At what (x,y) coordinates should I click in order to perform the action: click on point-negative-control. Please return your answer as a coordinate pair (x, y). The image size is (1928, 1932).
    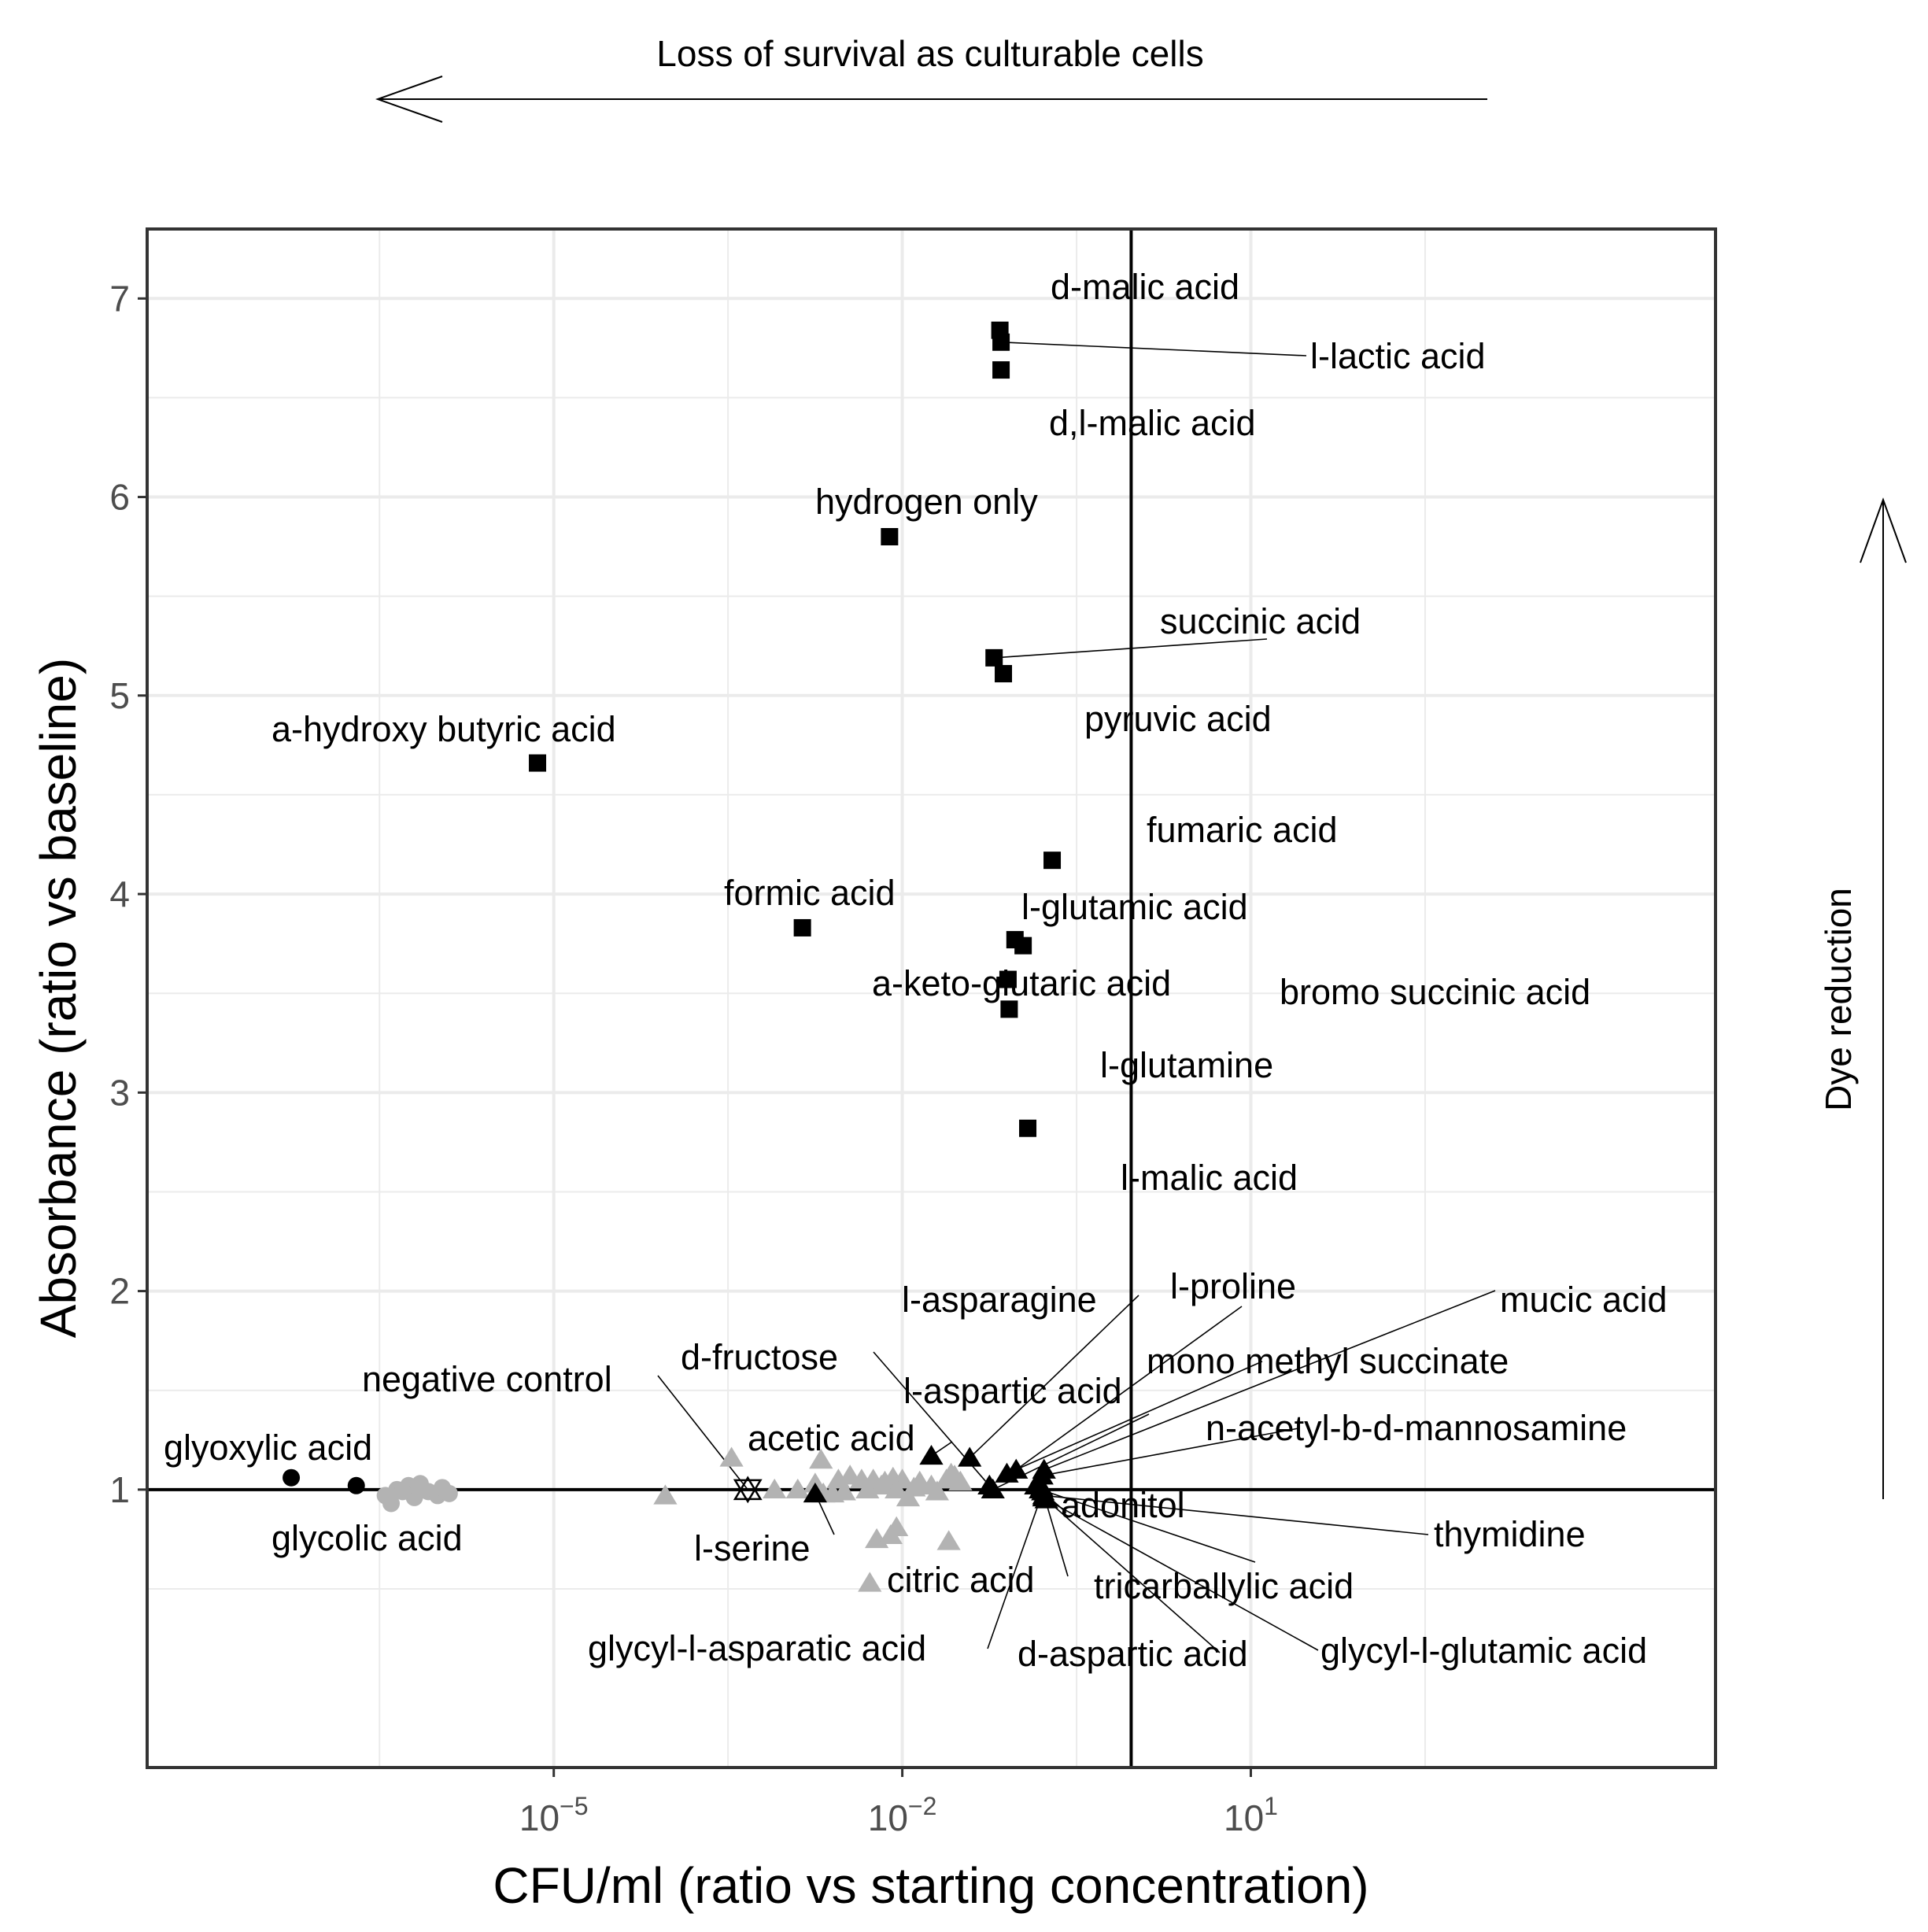
    Looking at the image, I should click on (748, 1490).